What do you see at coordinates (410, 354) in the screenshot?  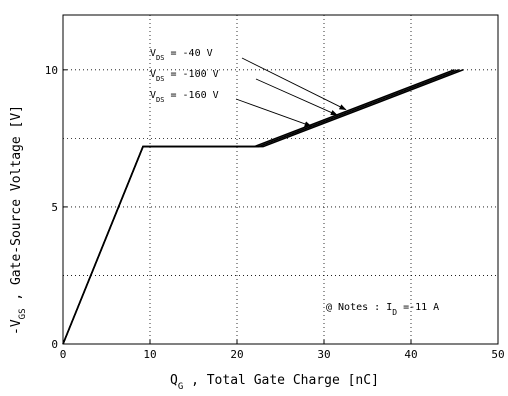 I see `x-tick-label: 40` at bounding box center [410, 354].